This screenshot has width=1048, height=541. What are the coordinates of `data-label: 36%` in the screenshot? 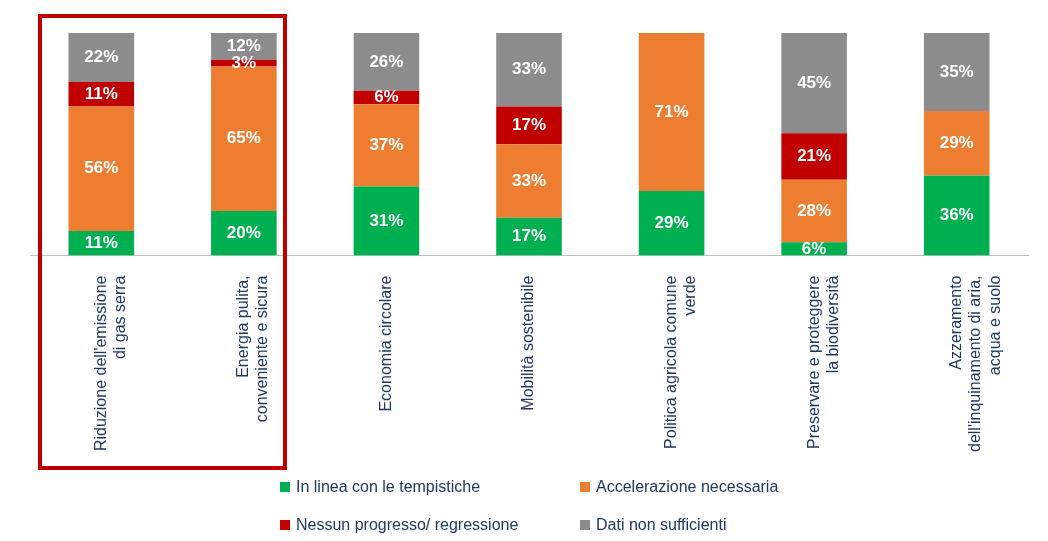 It's located at (956, 215).